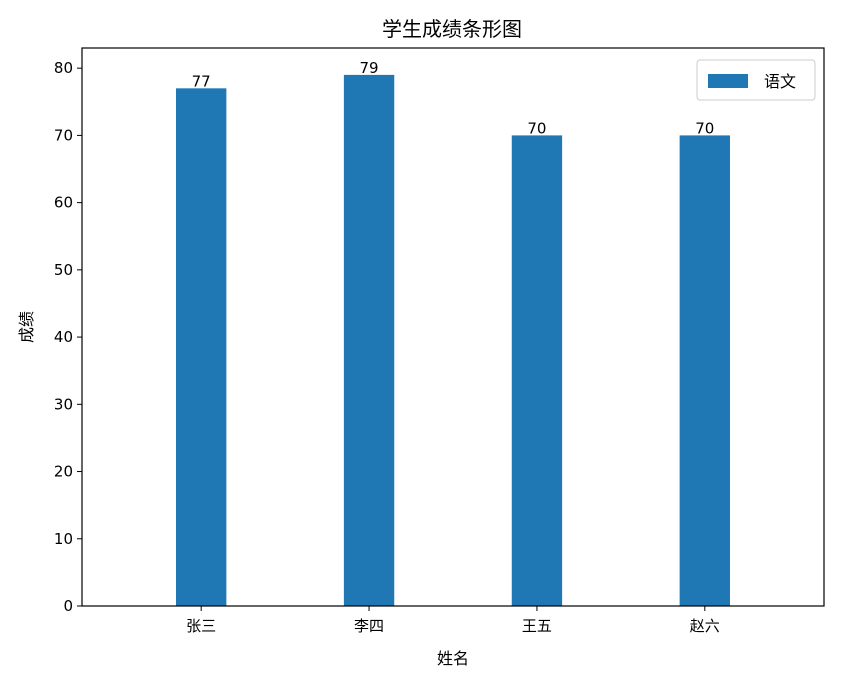  Describe the element at coordinates (452, 29) in the screenshot. I see `chart-title: 学生成绩条形图` at that location.